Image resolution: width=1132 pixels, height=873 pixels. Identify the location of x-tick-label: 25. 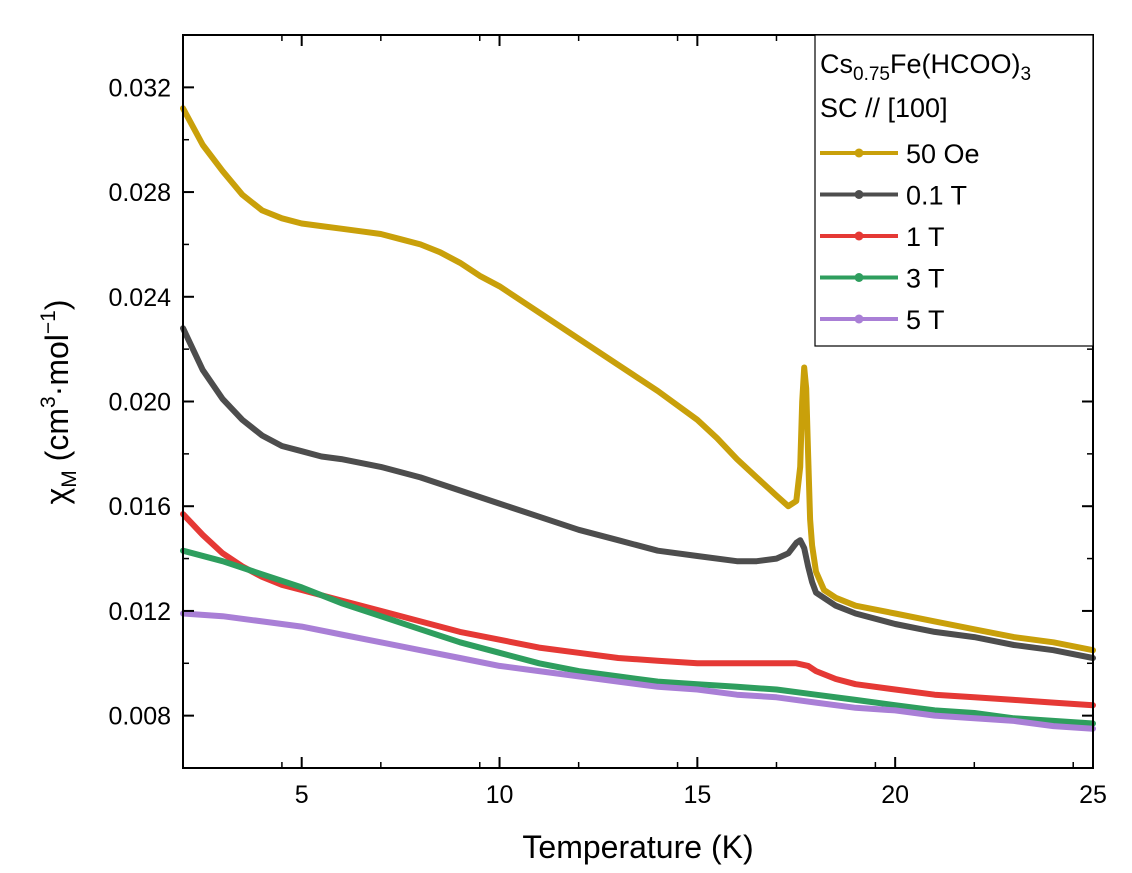
(1093, 795).